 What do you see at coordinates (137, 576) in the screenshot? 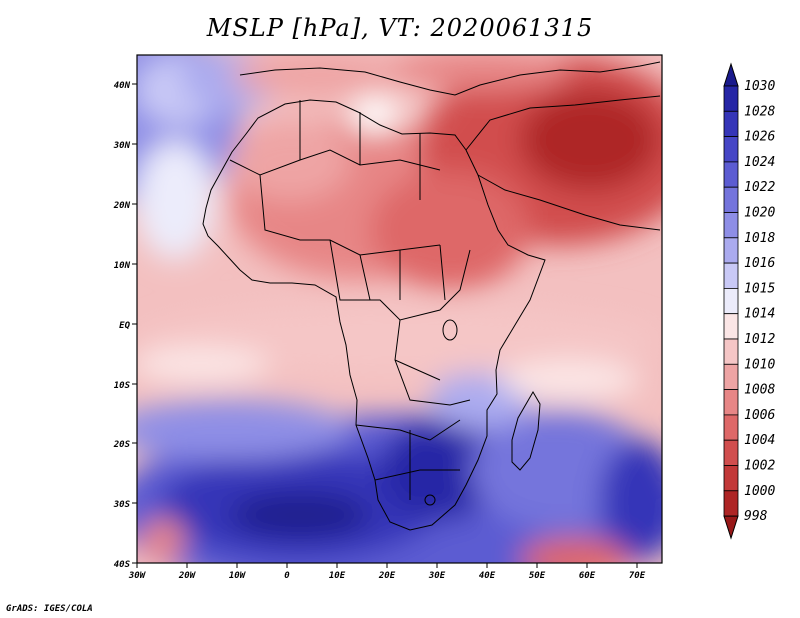
I see `lon-tick-label: 30W` at bounding box center [137, 576].